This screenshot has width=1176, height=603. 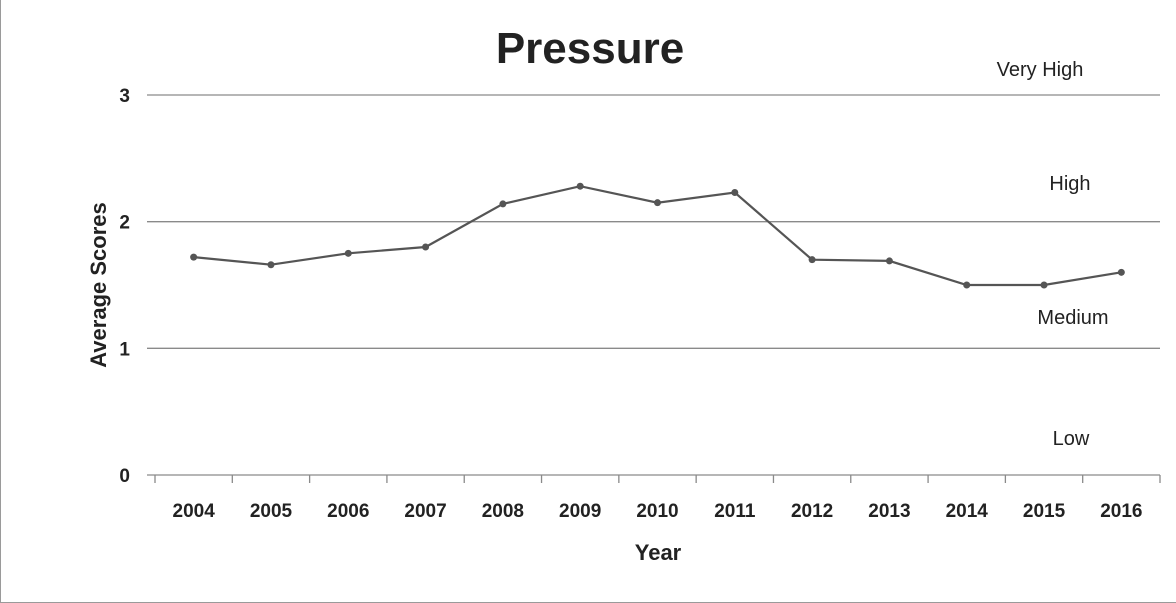 I want to click on x-tick-label: 2014, so click(x=967, y=511).